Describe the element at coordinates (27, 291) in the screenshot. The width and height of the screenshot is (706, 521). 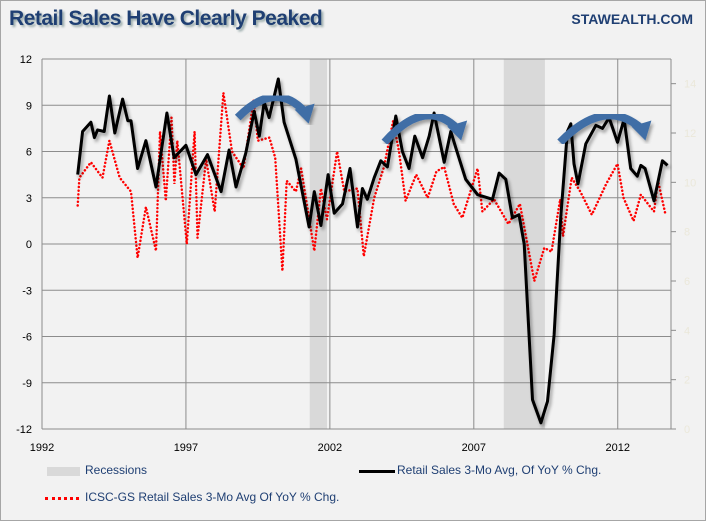
I see `y-tick-label: -3` at that location.